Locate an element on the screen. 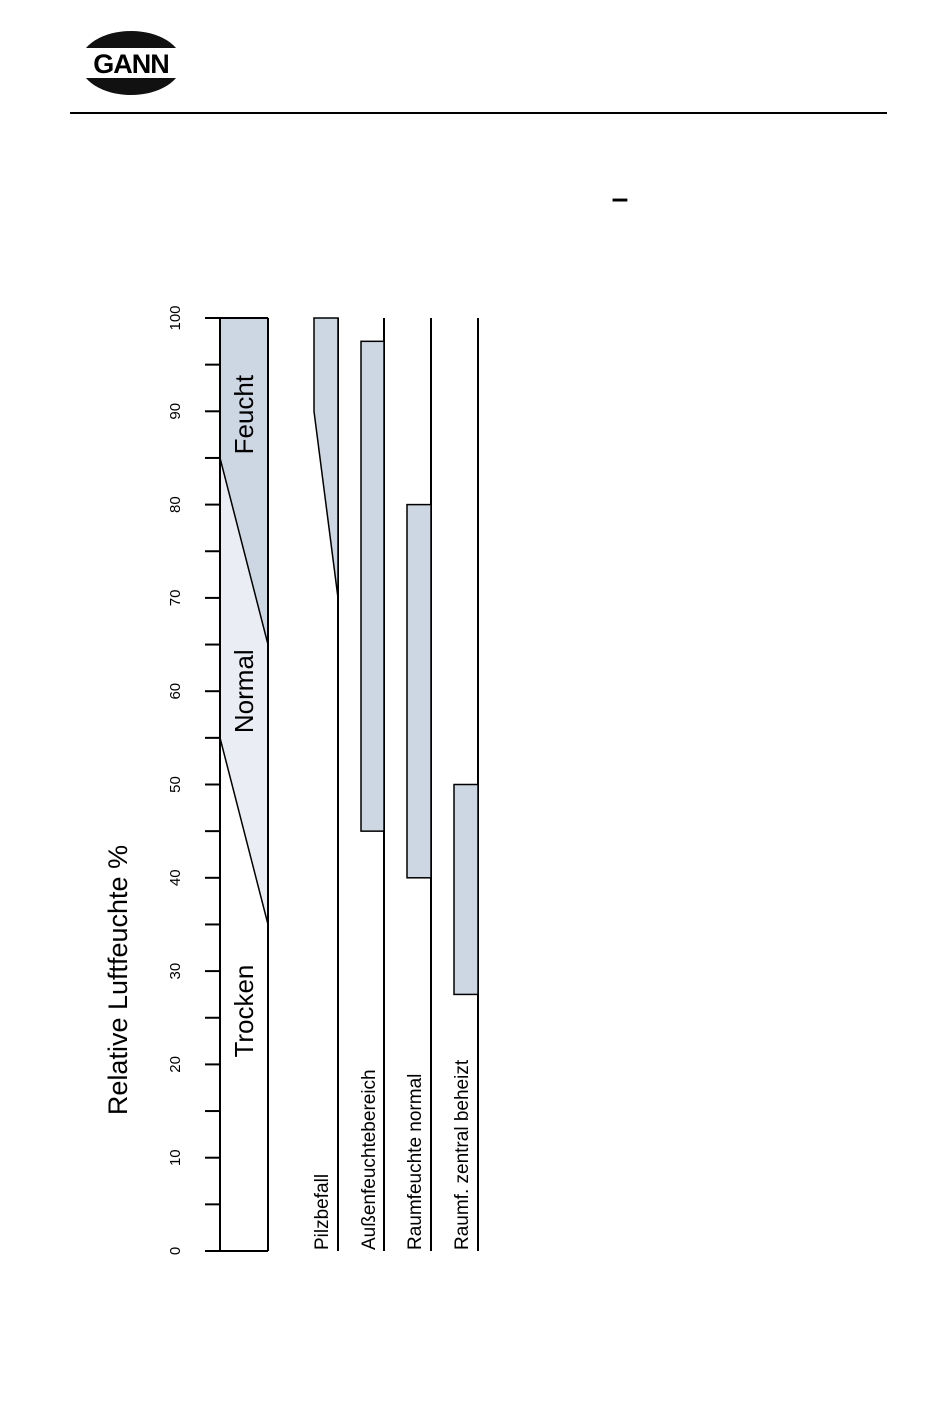 This screenshot has height=1419, width=950. y-axis-title: Relative Luftfeuchte % is located at coordinates (118, 980).